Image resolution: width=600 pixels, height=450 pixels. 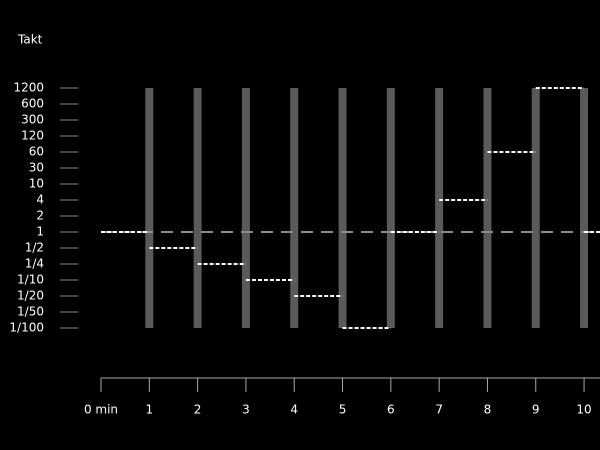 What do you see at coordinates (536, 410) in the screenshot?
I see `x-tick-label: 9` at bounding box center [536, 410].